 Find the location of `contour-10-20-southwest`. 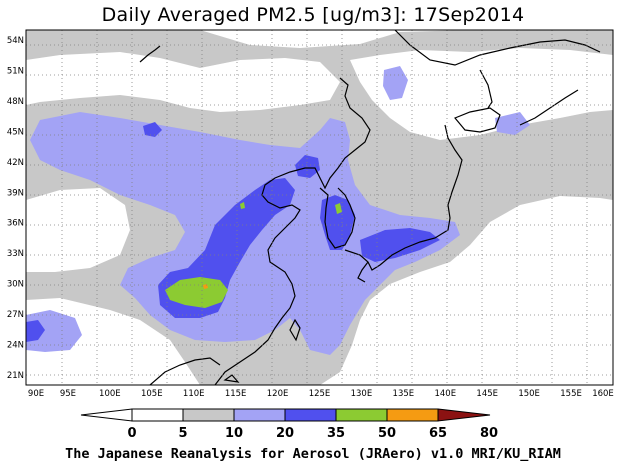

contour-10-20-southwest is located at coordinates (54, 331).